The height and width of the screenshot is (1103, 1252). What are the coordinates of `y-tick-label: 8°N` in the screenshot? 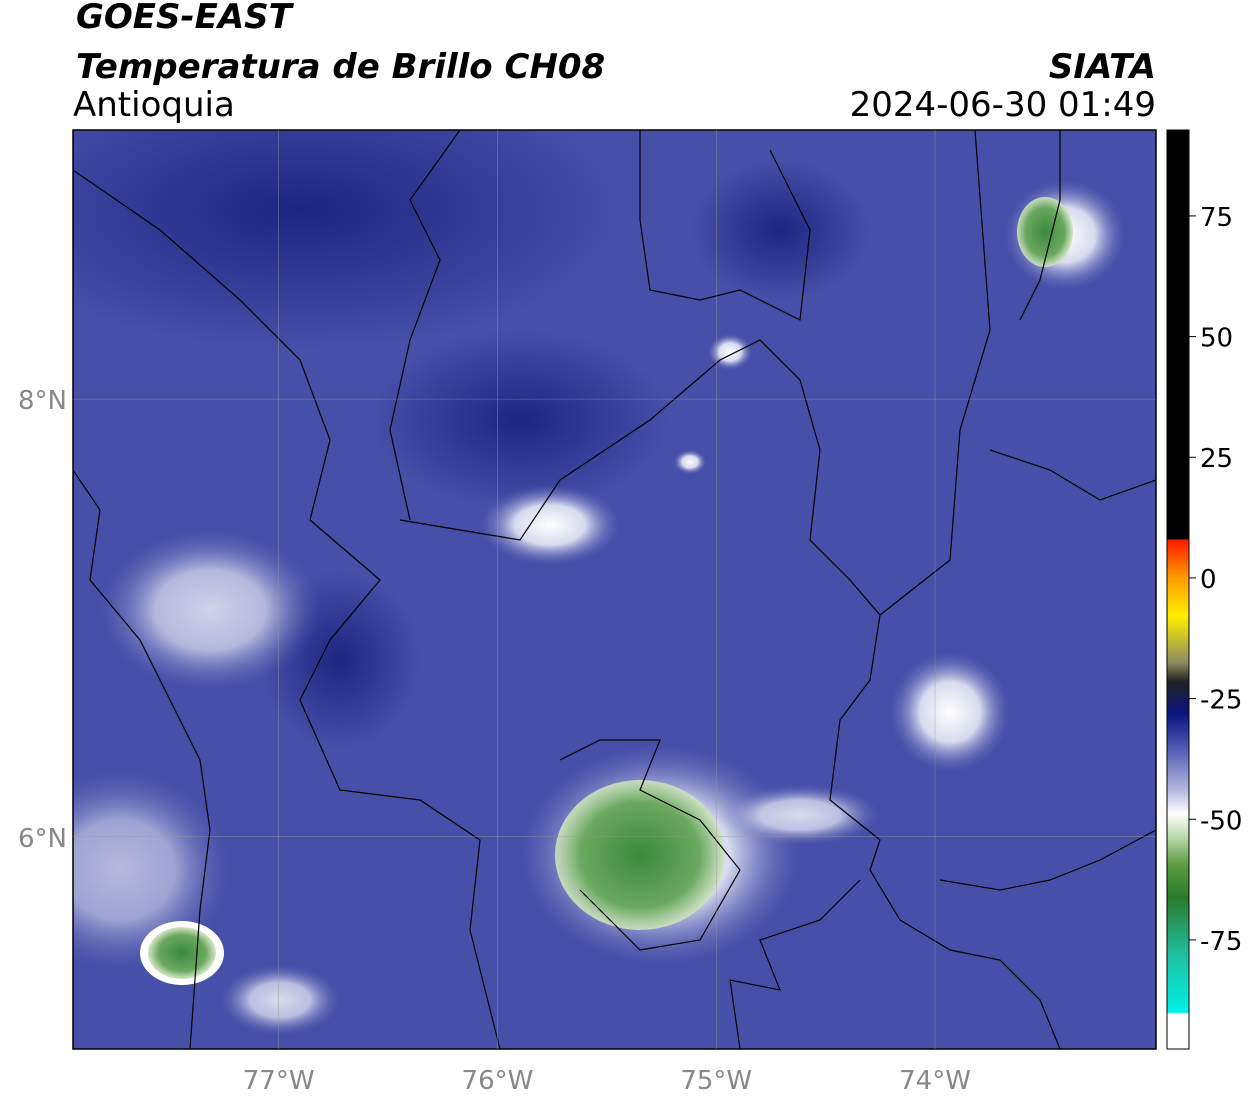 It's located at (42, 401).